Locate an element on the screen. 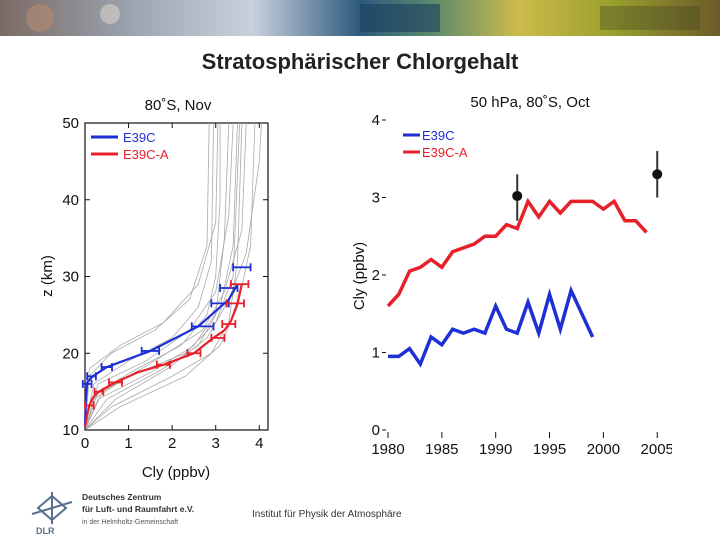 The width and height of the screenshot is (720, 540). logo-line2: für Luft- und Raumfahrt e.V. is located at coordinates (138, 509).